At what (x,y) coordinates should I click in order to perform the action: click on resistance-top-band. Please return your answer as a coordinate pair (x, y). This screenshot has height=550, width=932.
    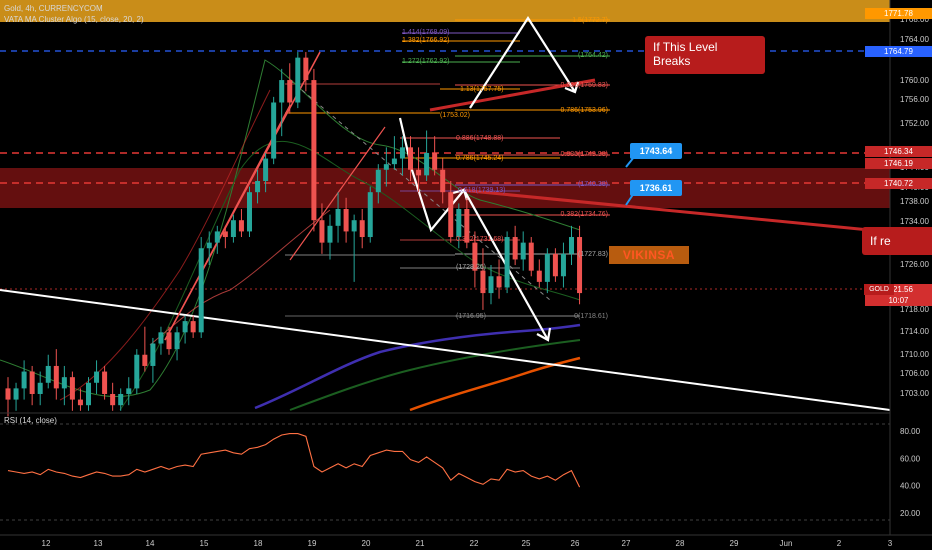
    Looking at the image, I should click on (445, 11).